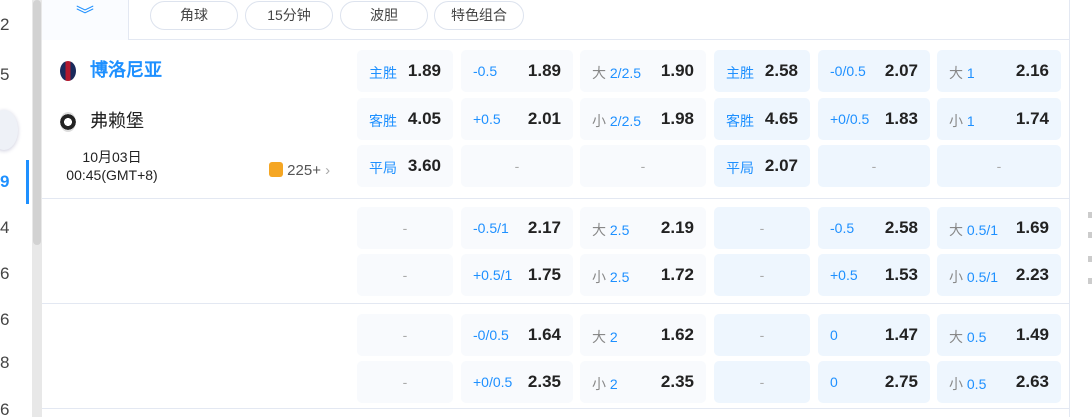  I want to click on odds-label: 大 1, so click(962, 73).